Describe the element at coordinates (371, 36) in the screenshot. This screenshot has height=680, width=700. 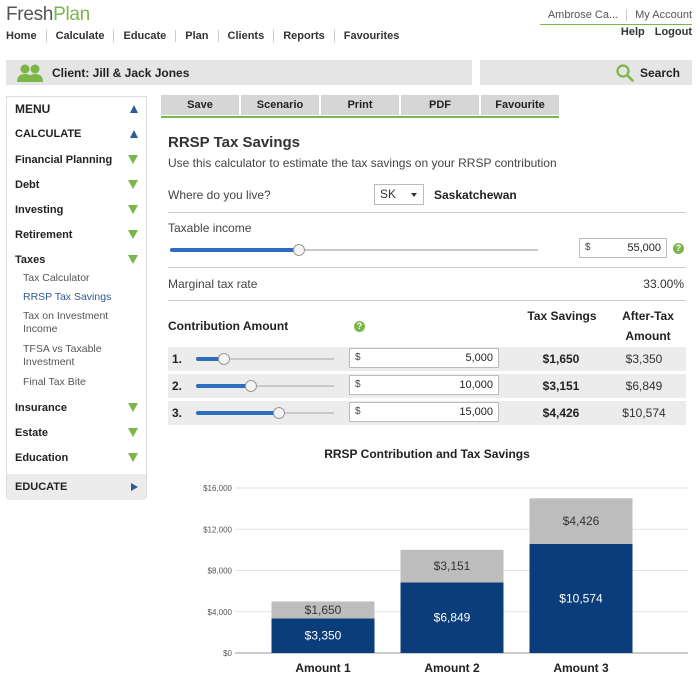
I see `nav-favourites: Favourites` at that location.